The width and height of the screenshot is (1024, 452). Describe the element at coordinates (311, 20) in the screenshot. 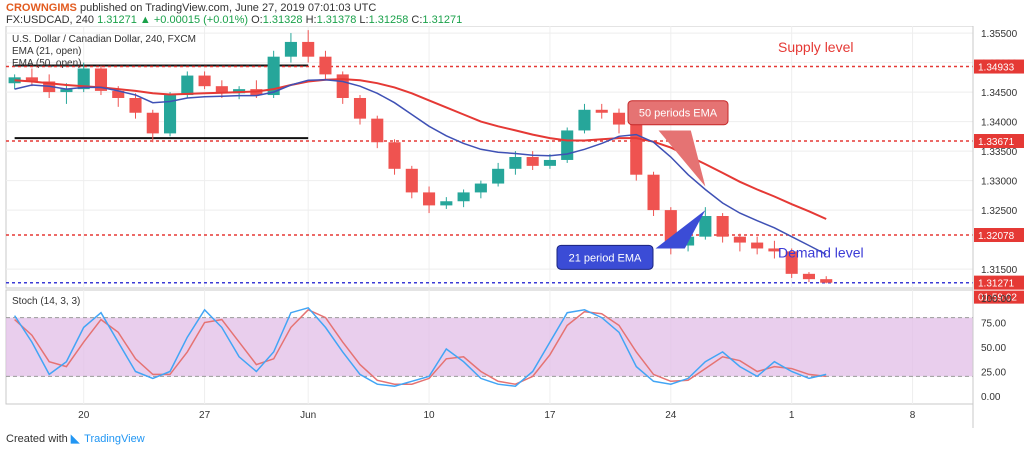

I see `high-label: H:` at that location.